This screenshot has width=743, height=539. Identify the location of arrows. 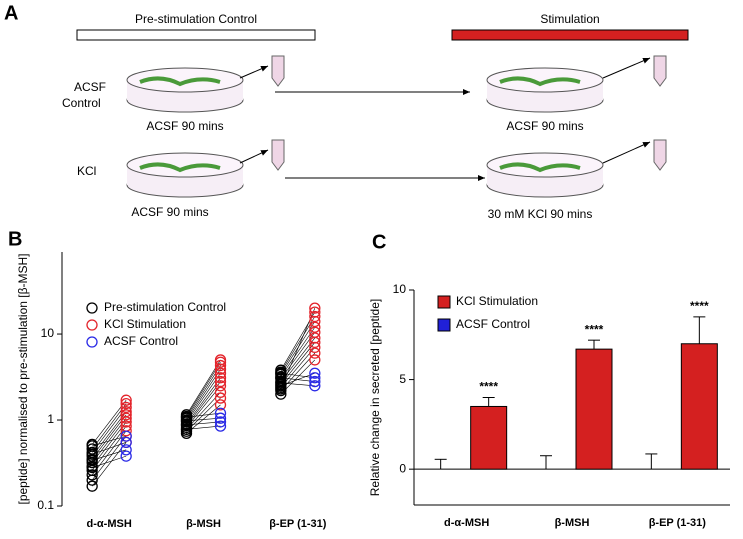
(445, 119).